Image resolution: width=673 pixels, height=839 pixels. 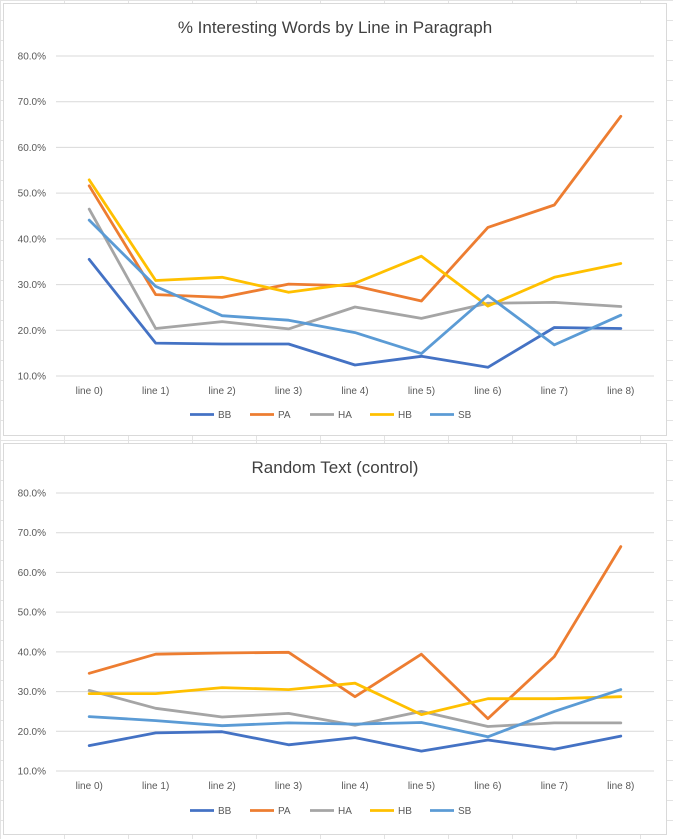 What do you see at coordinates (32, 285) in the screenshot?
I see `chart1-y-tick-label: 30.0%` at bounding box center [32, 285].